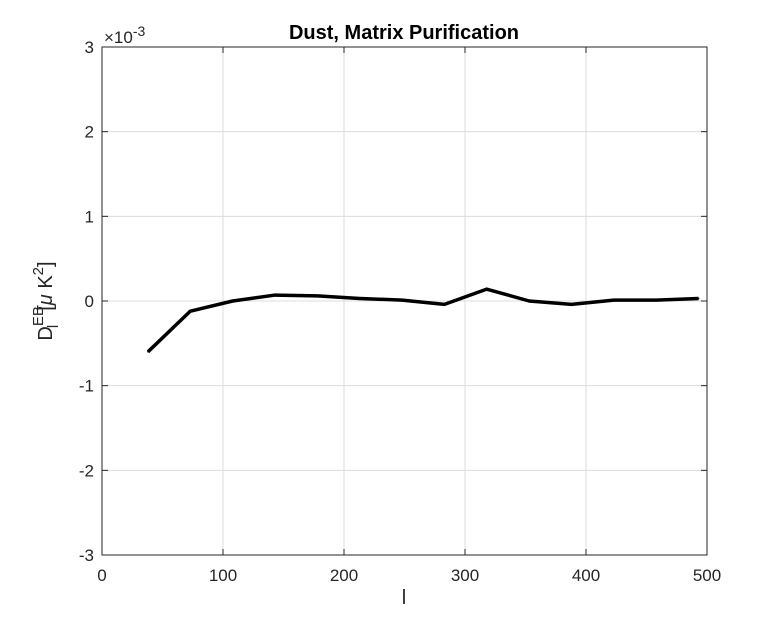 The height and width of the screenshot is (625, 781). What do you see at coordinates (86, 386) in the screenshot?
I see `y-tick-label: -1` at bounding box center [86, 386].